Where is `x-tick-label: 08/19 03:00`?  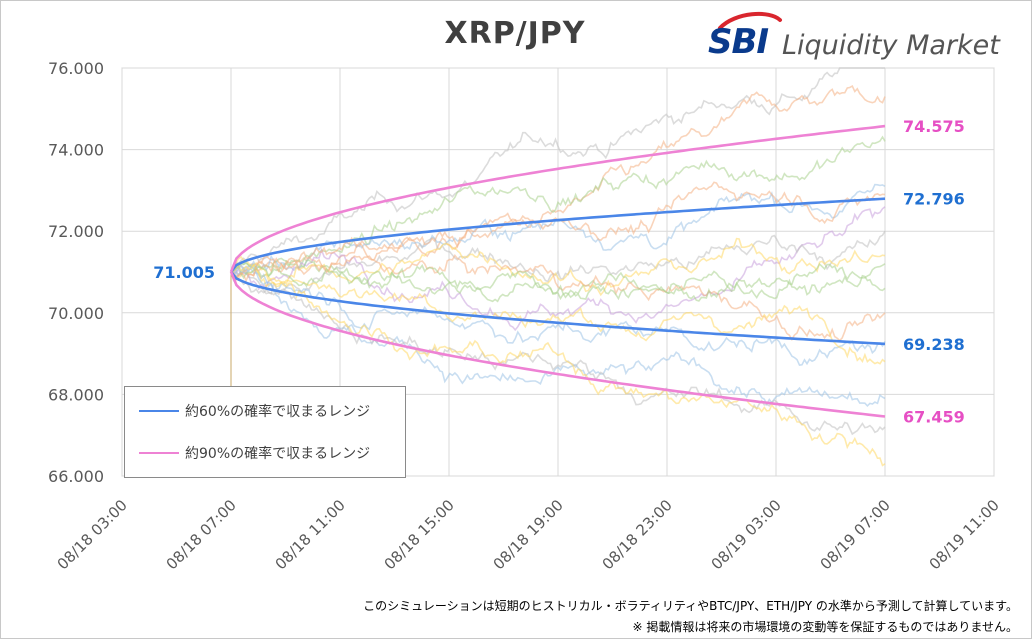
x-tick-label: 08/19 03:00 is located at coordinates (746, 534).